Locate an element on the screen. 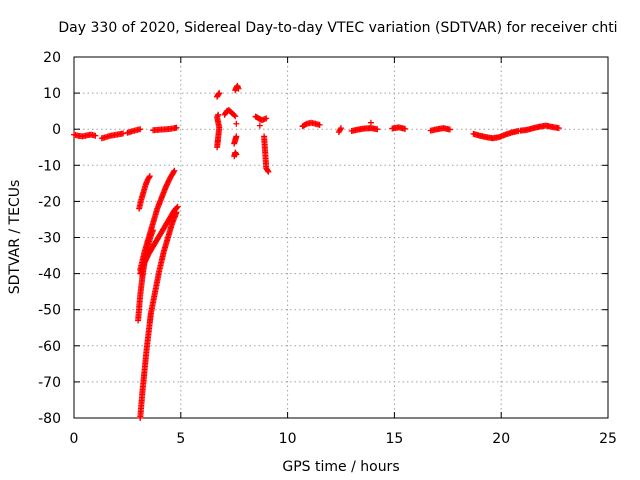 The width and height of the screenshot is (640, 480). y-axis-label: SDTVAR / TECUs is located at coordinates (15, 237).